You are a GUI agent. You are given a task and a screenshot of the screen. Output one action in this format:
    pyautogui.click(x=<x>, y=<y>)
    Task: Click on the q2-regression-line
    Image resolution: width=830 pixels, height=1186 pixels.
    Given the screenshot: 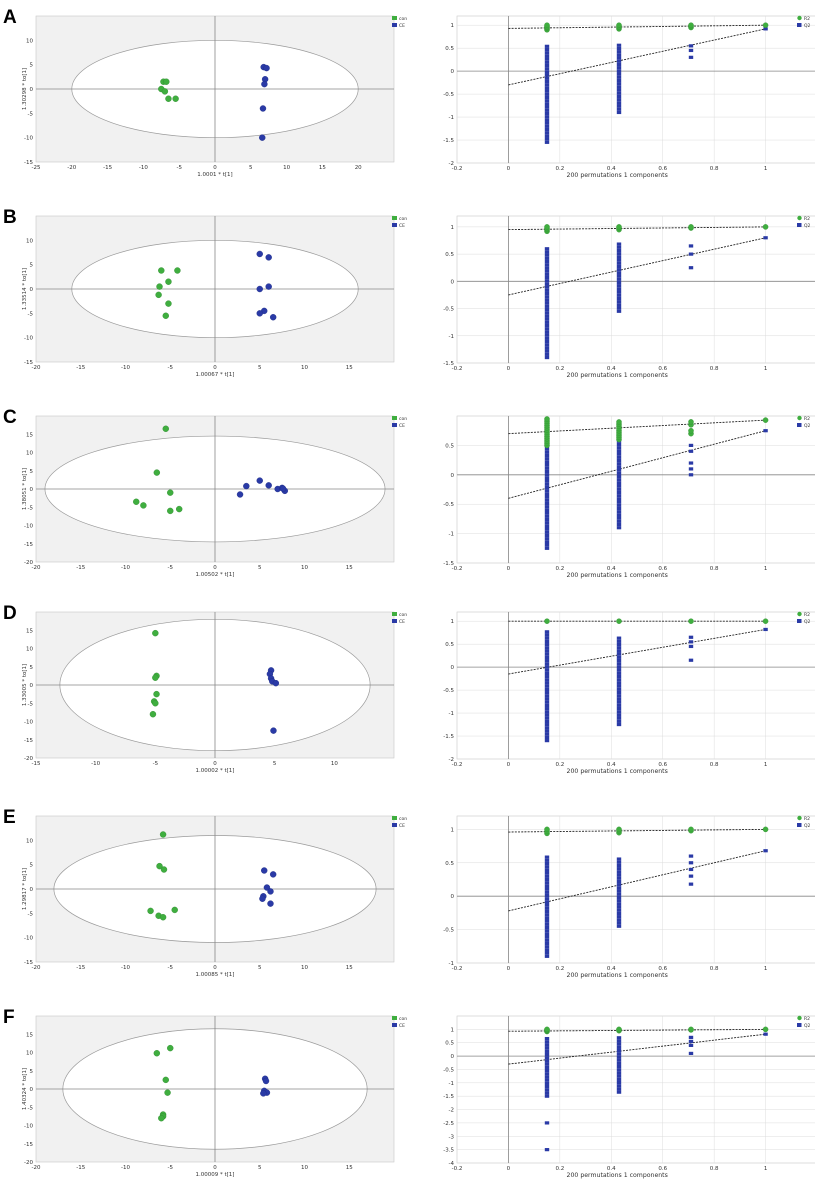 What is the action you would take?
    pyautogui.click(x=637, y=652)
    